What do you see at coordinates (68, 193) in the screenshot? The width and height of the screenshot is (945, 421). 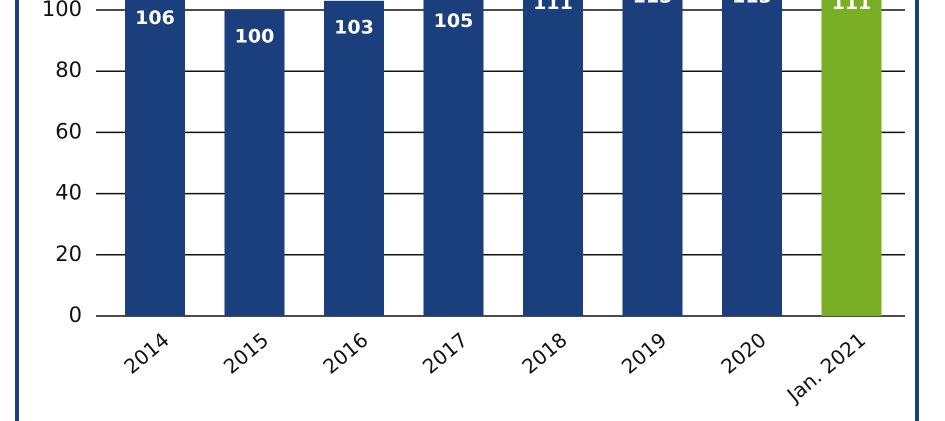 I see `y-tick-label: 40` at bounding box center [68, 193].